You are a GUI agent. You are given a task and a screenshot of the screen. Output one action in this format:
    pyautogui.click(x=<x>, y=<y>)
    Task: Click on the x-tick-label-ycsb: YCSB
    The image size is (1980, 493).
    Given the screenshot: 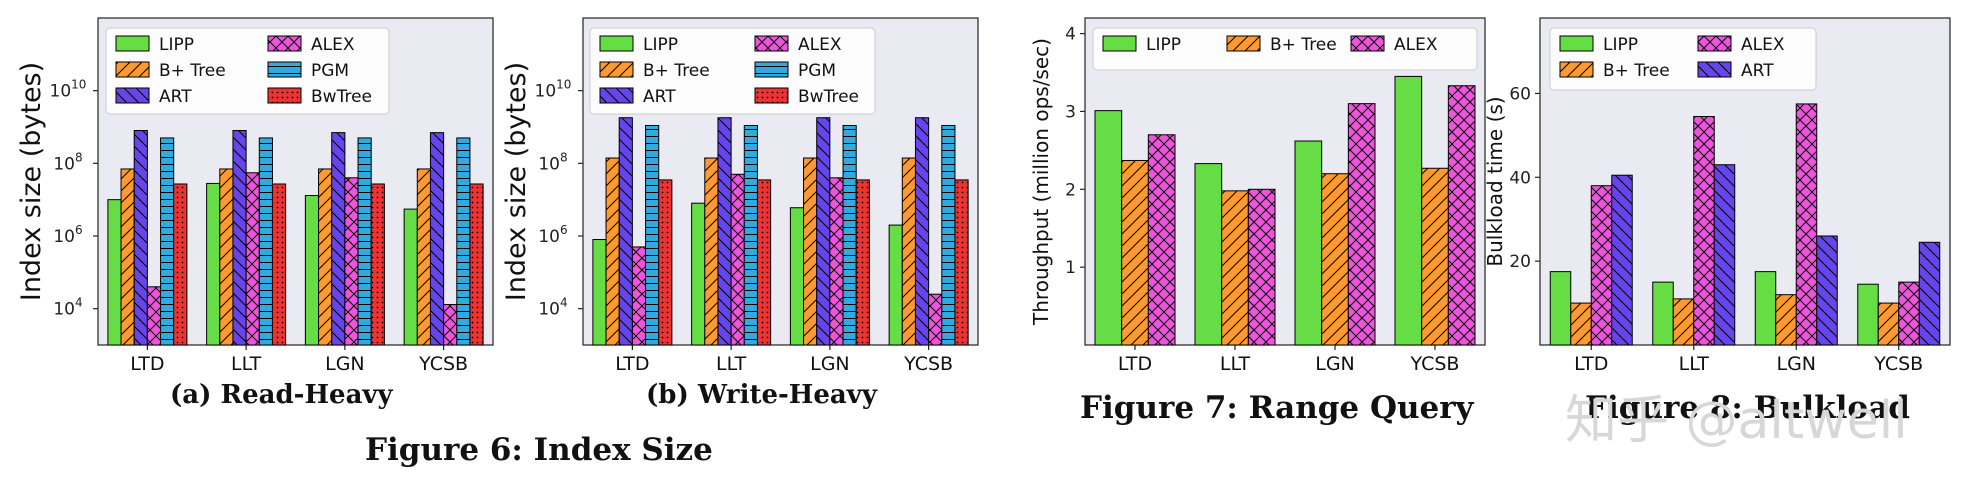 What is the action you would take?
    pyautogui.click(x=443, y=364)
    